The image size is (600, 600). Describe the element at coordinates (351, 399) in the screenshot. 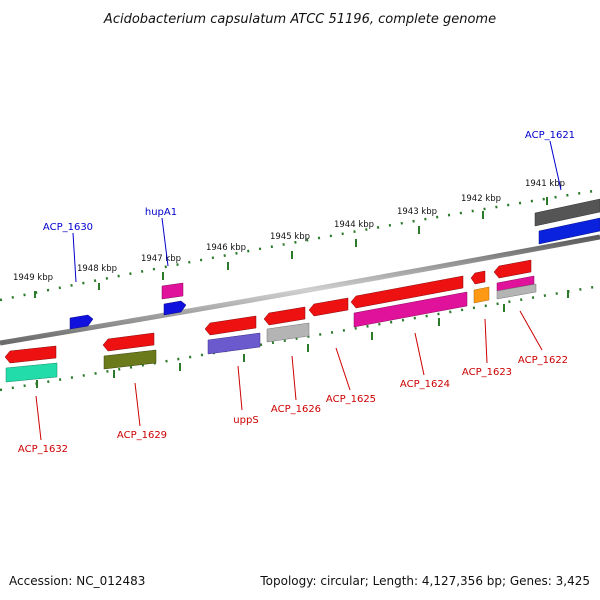

I see `gene-label-acp-1625: ACP_1625` at that location.